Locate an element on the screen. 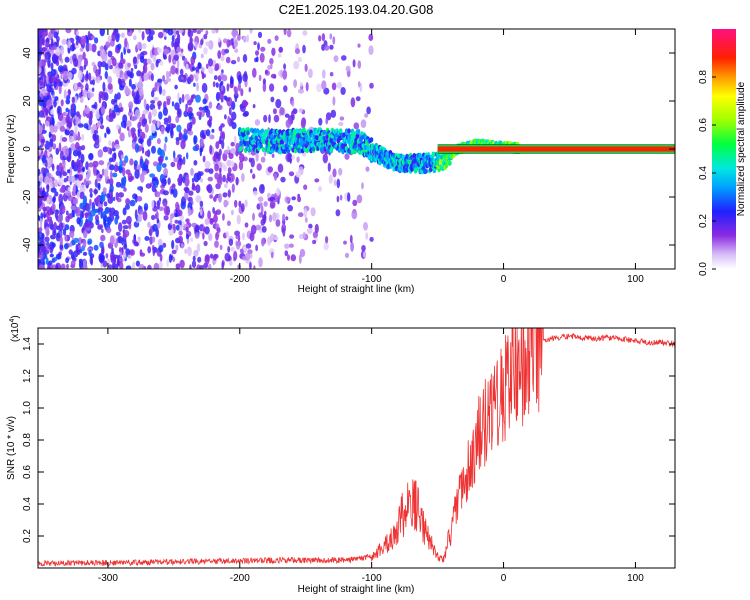 The width and height of the screenshot is (750, 600). colorbar-ticks: 0.0 0.2 0.4 0.6 0.8 is located at coordinates (707, 173).